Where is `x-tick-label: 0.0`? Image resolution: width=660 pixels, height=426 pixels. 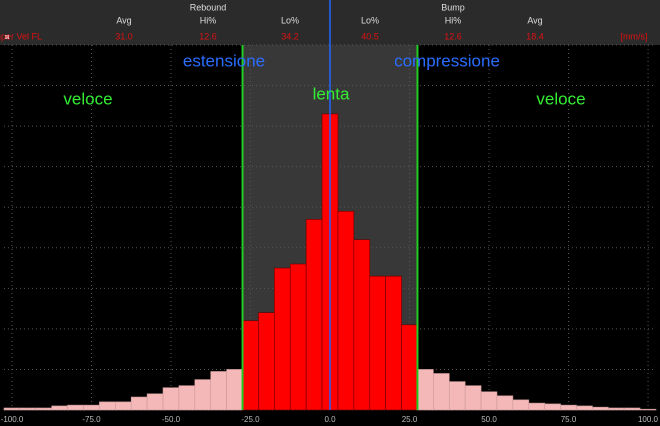
x-tick-label: 0.0 is located at coordinates (330, 419).